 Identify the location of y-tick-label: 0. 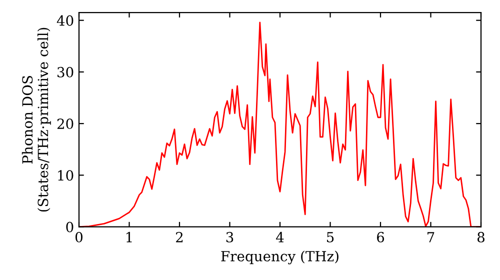
(70, 227).